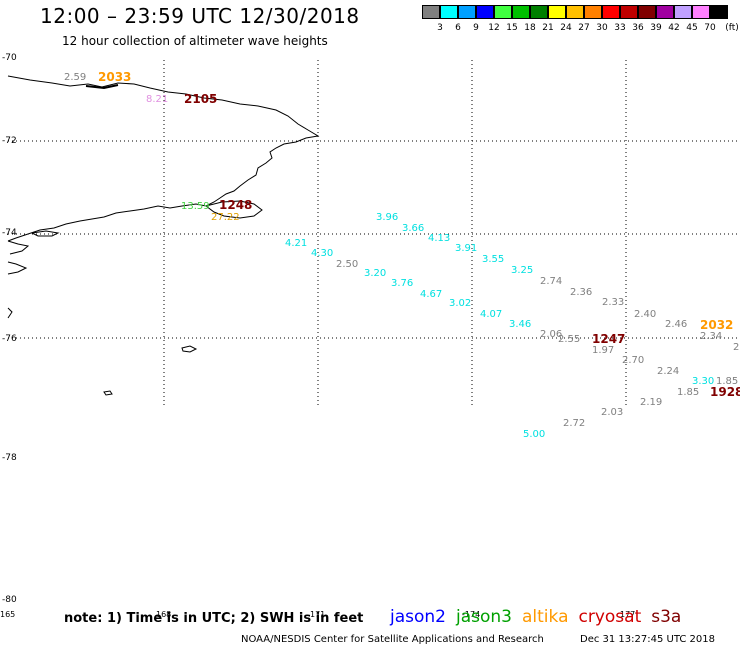 The width and height of the screenshot is (740, 650). What do you see at coordinates (688, 392) in the screenshot?
I see `wave-height-value: 1.85` at bounding box center [688, 392].